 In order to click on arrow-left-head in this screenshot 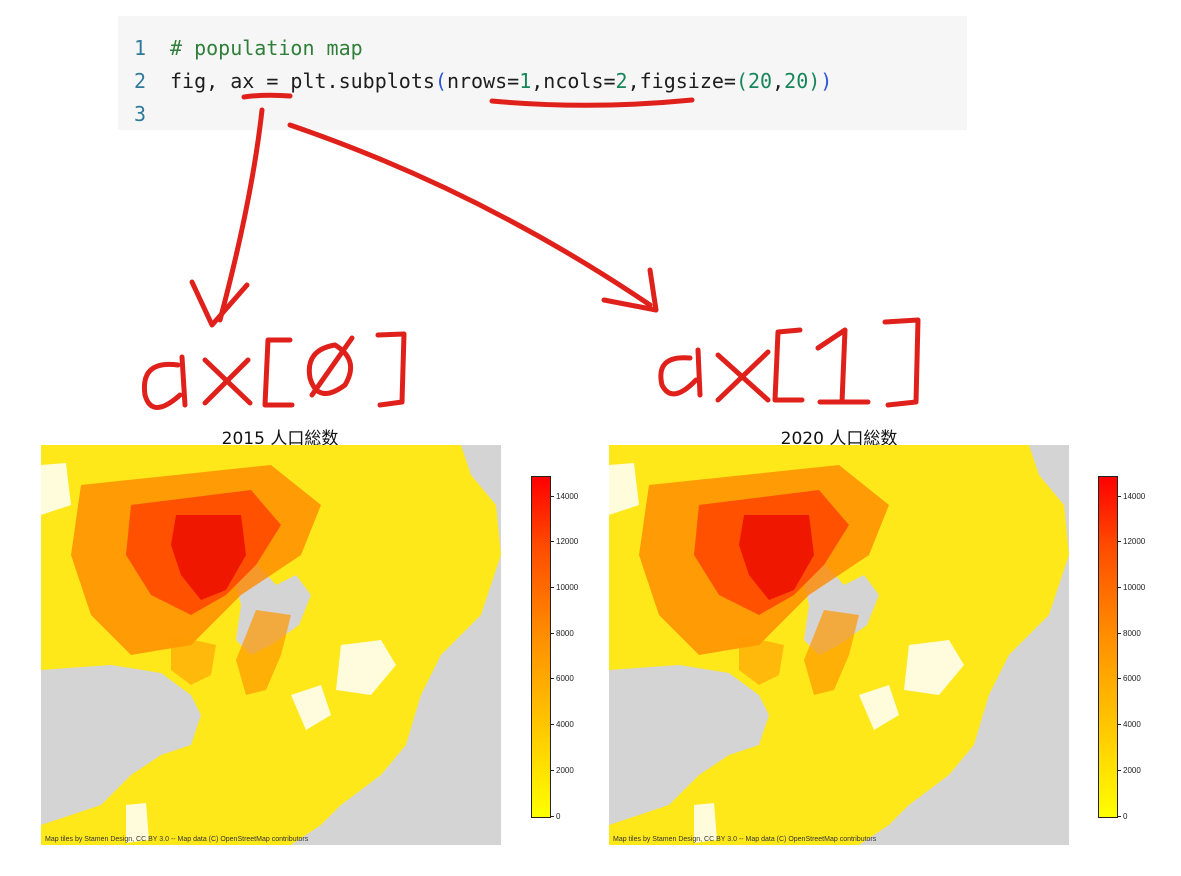, I will do `click(219, 303)`.